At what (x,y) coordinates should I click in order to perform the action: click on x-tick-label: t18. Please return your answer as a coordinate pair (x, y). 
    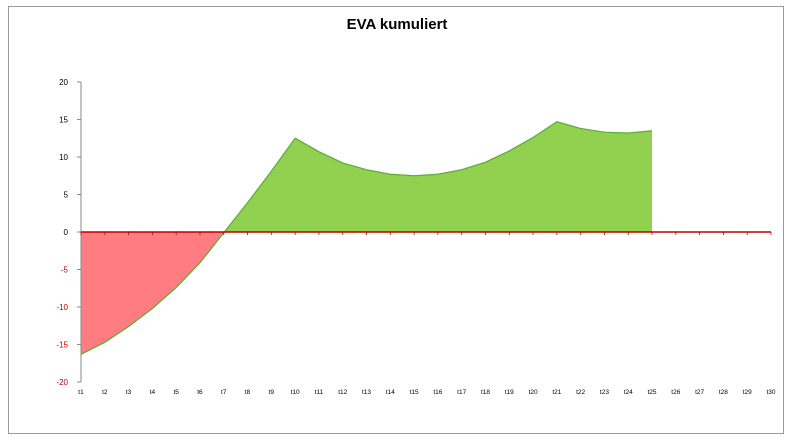
    Looking at the image, I should click on (485, 392).